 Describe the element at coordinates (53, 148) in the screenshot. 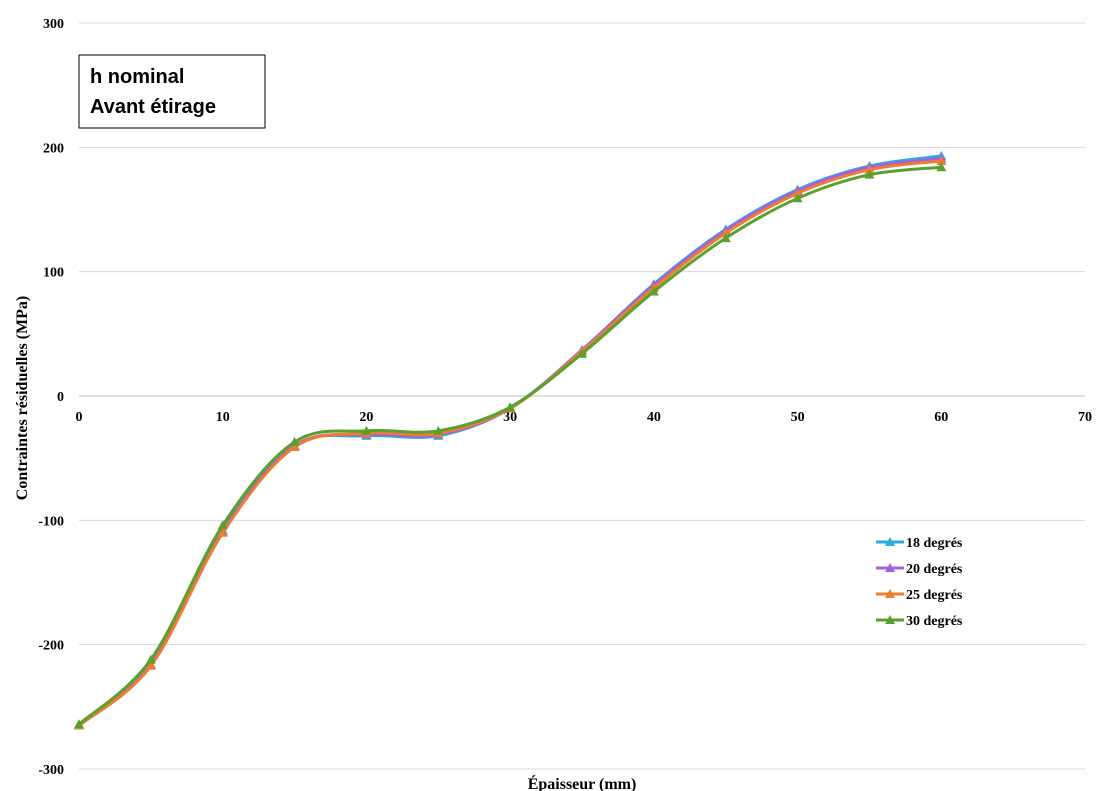

I see `y-tick-label: 200` at that location.